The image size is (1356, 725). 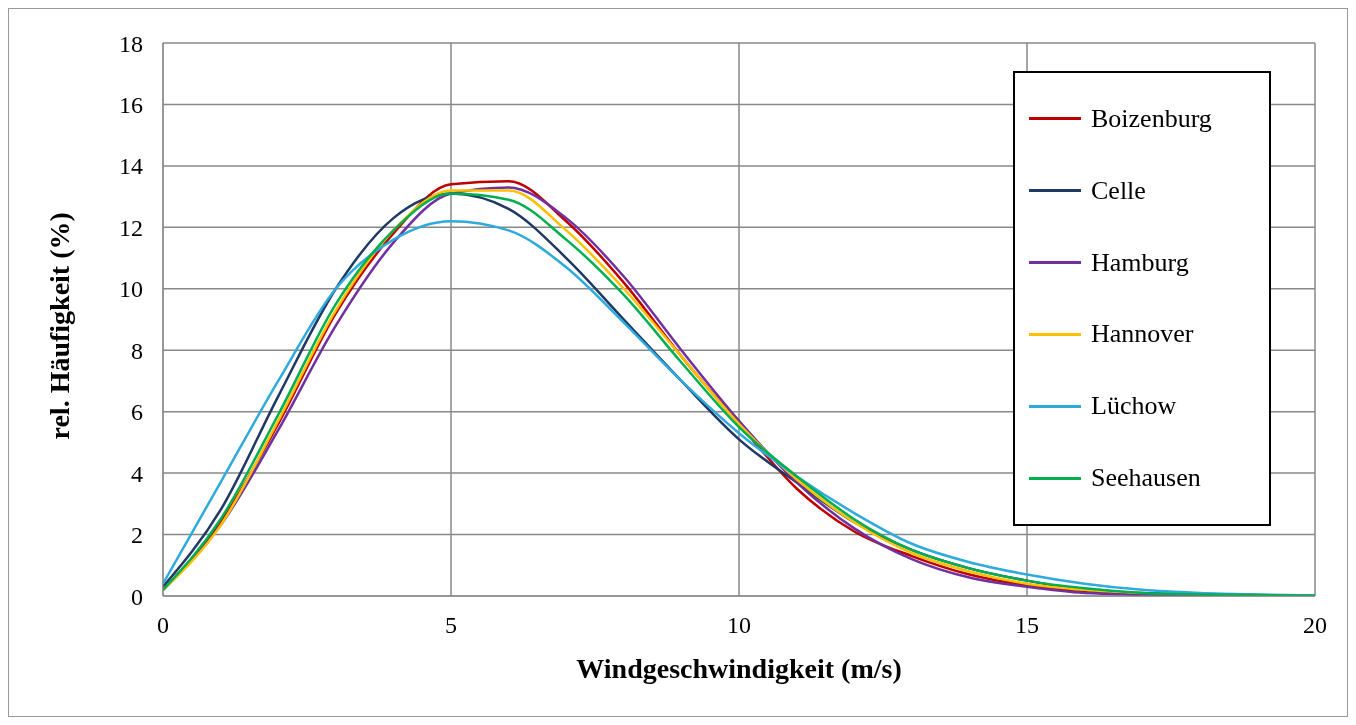 I want to click on y-tick-label: 0, so click(x=137, y=596).